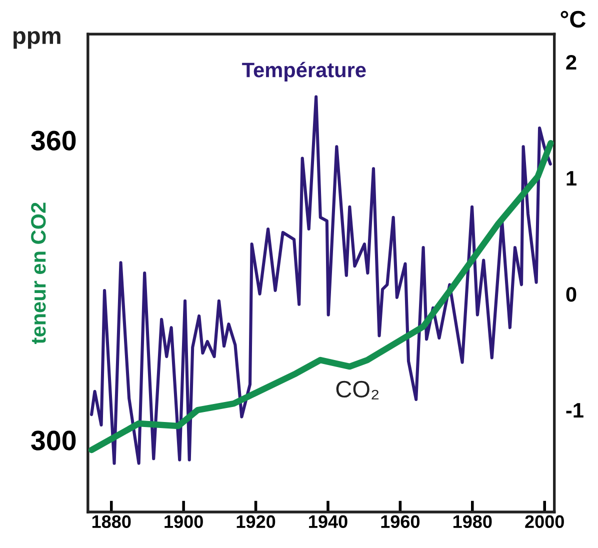 This screenshot has height=548, width=598. What do you see at coordinates (256, 521) in the screenshot?
I see `x-tick-label: 1920` at bounding box center [256, 521].